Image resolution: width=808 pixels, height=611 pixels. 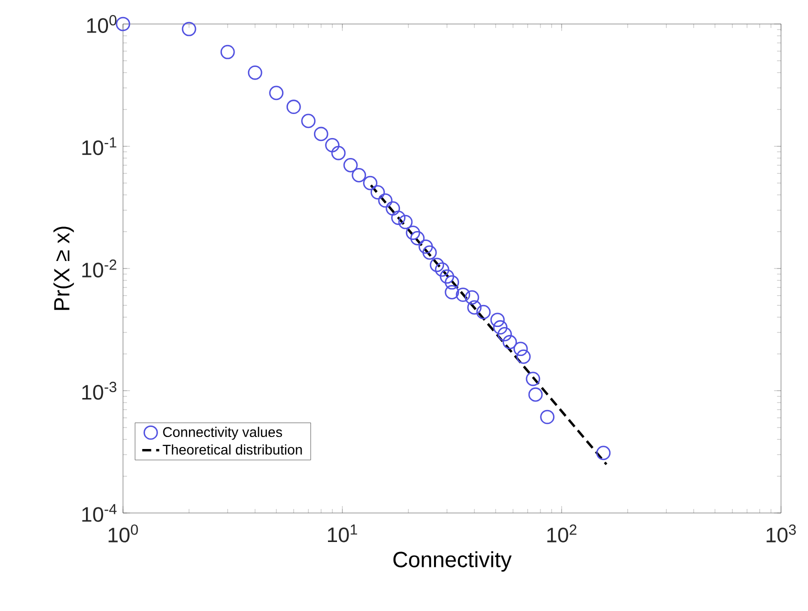 What do you see at coordinates (123, 533) in the screenshot?
I see `x-tick-label: 10$^{0}$` at bounding box center [123, 533].